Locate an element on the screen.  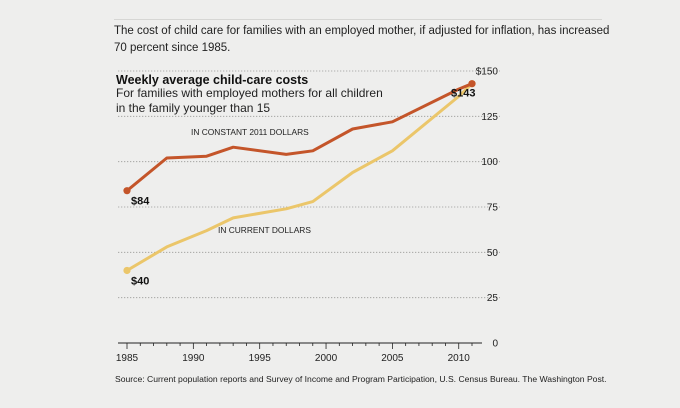
y-axis-labels: 0 25 50 75 100 125 $150 is located at coordinates (487, 208).